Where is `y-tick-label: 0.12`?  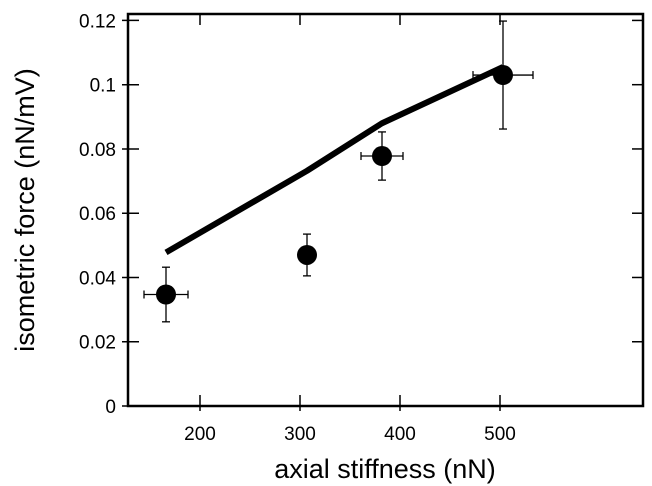
y-tick-label: 0.12 is located at coordinates (97, 21).